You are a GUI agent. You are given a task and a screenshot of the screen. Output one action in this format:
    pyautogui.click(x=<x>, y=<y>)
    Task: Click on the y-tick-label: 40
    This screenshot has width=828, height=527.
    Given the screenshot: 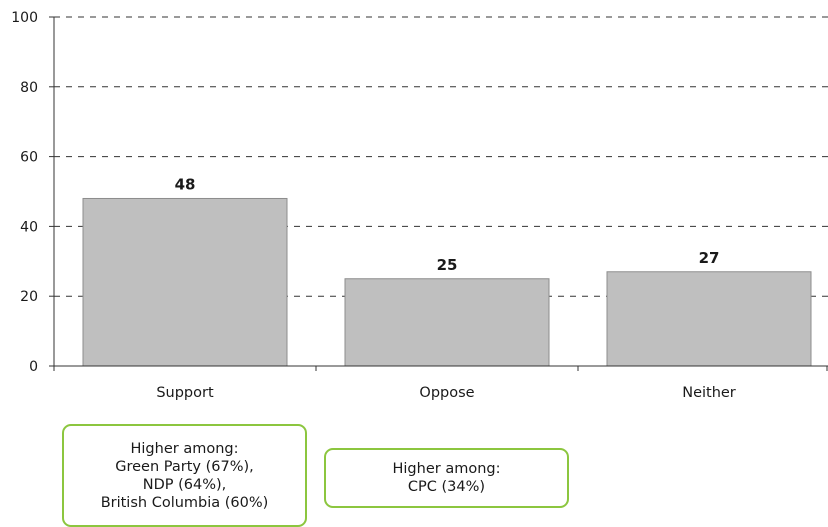 What is the action you would take?
    pyautogui.click(x=29, y=227)
    